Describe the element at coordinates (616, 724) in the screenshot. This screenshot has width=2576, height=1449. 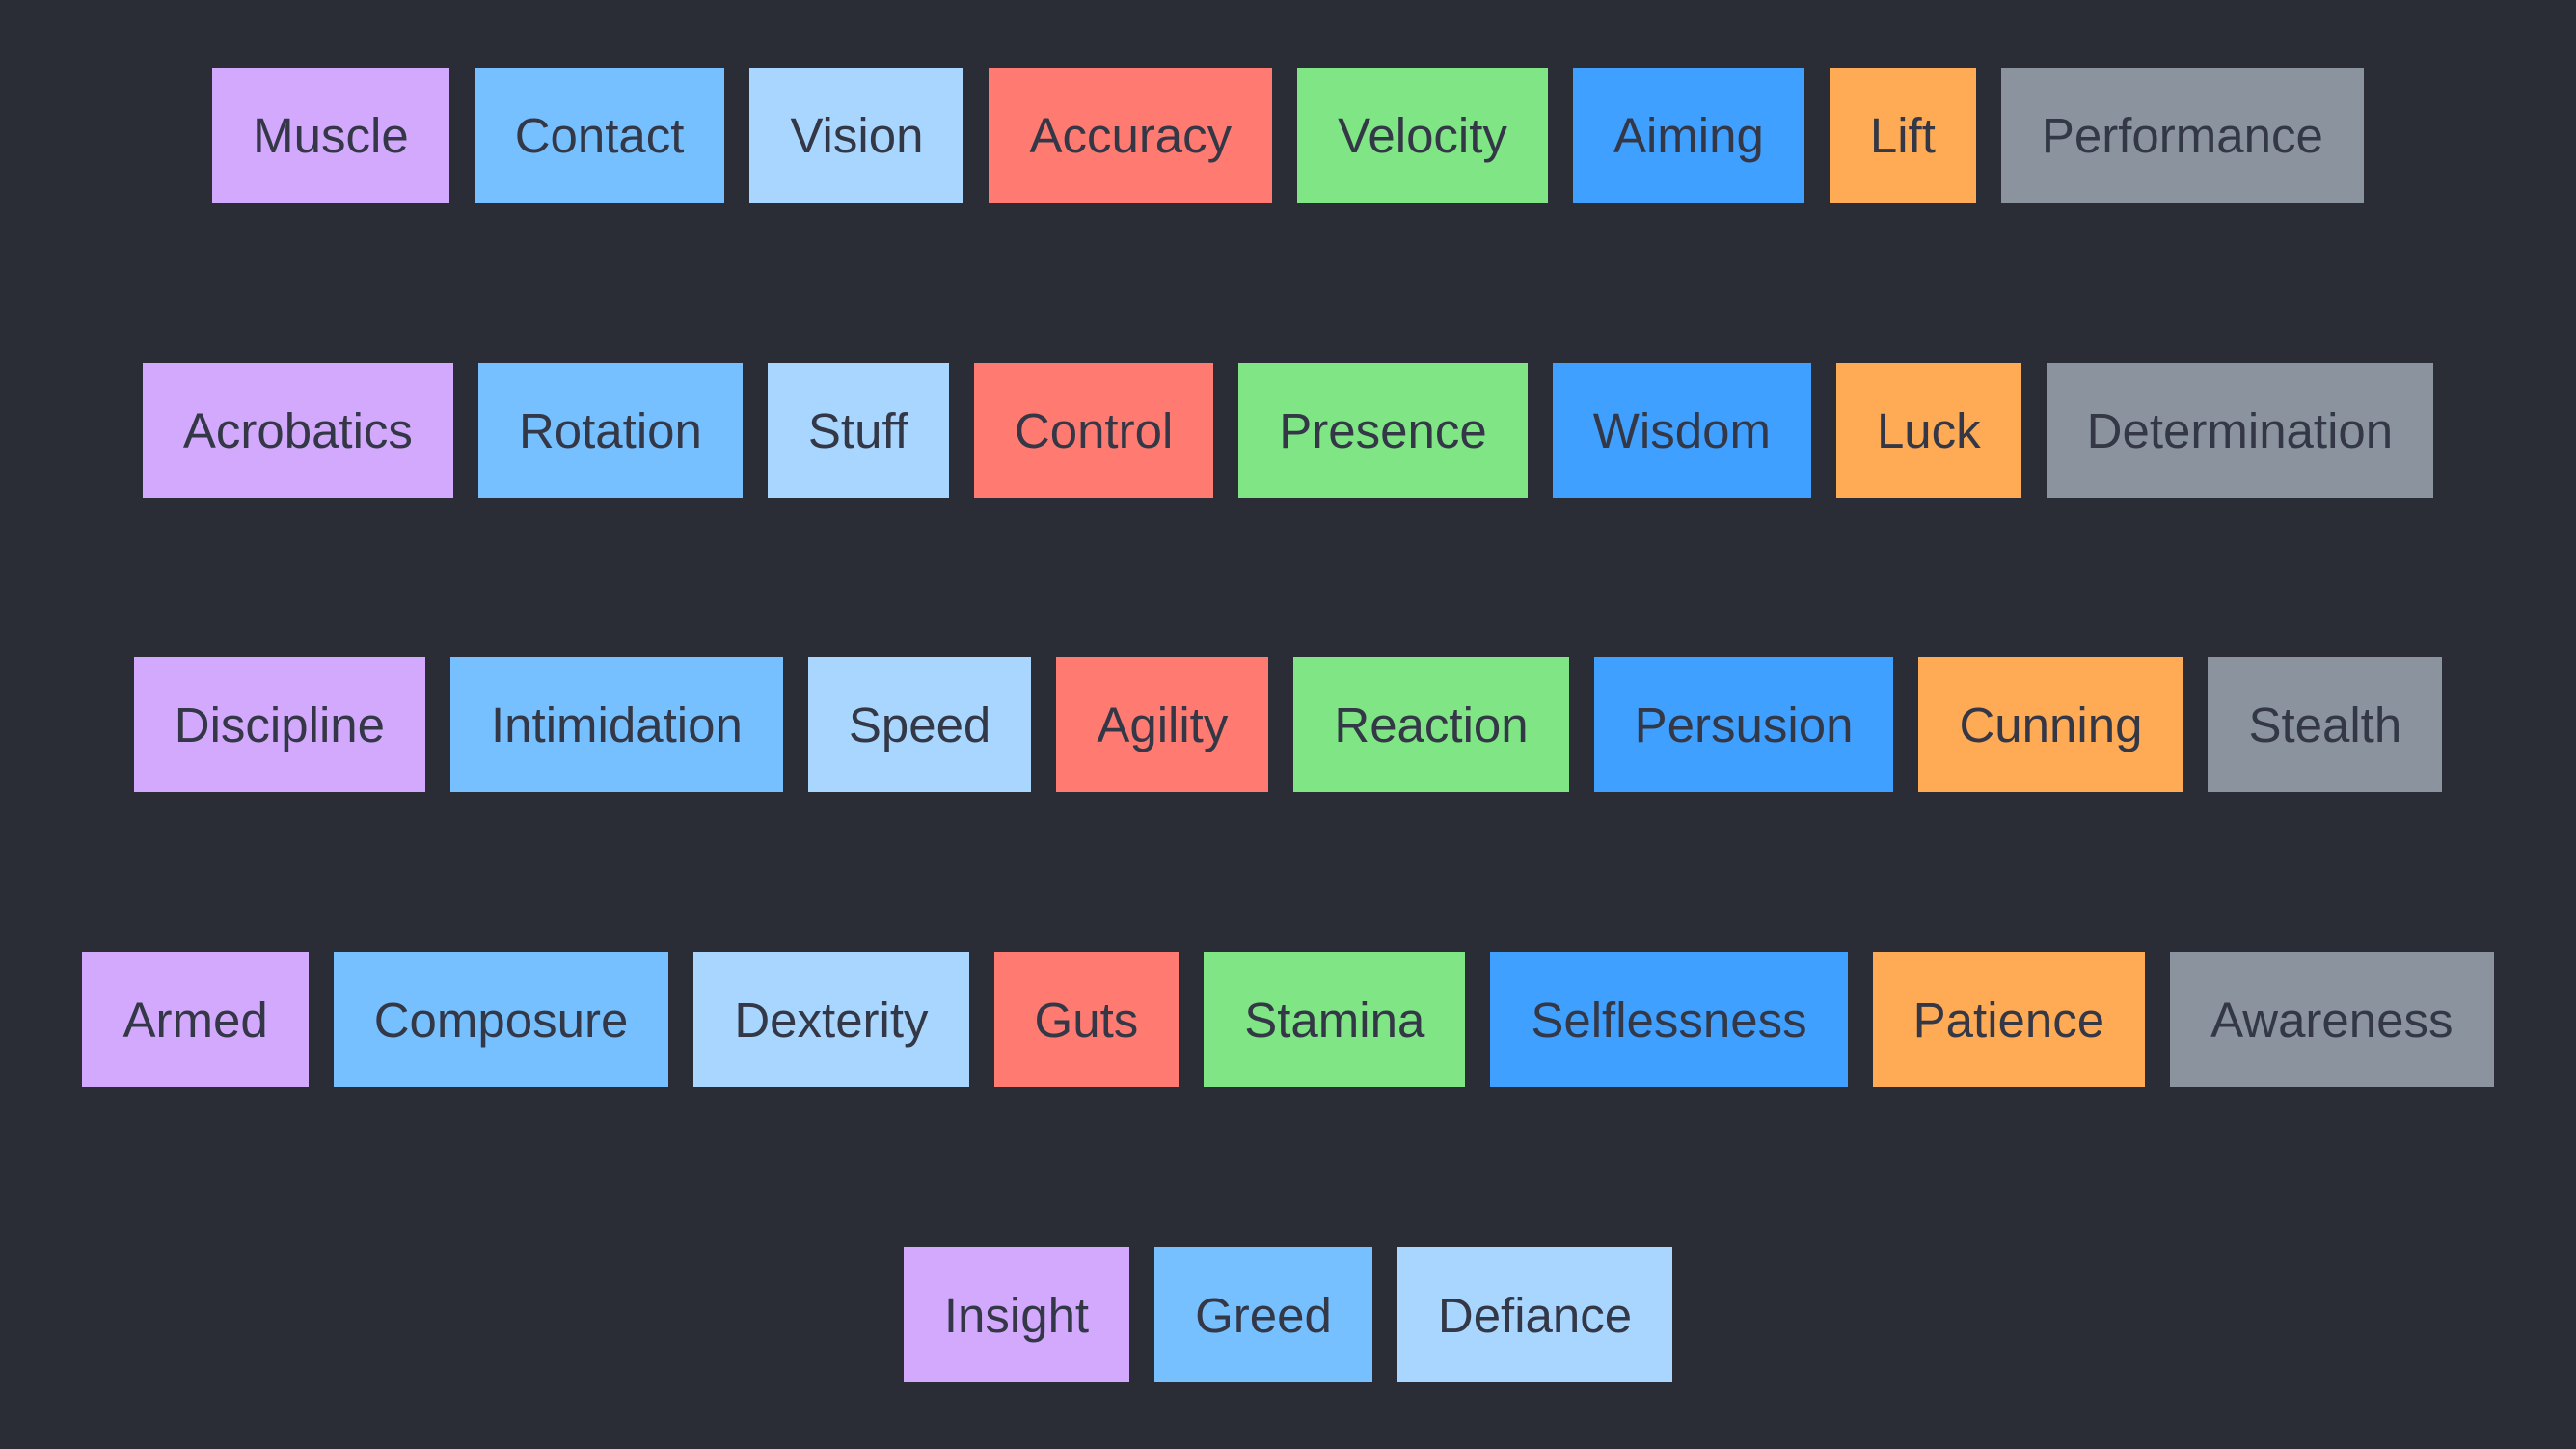
I see `tag-intimidation: Intimidation` at that location.